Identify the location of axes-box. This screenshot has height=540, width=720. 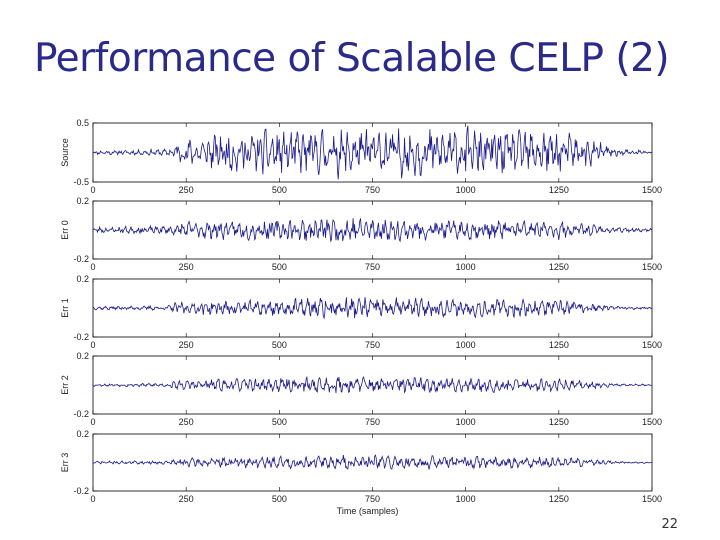
(372, 230).